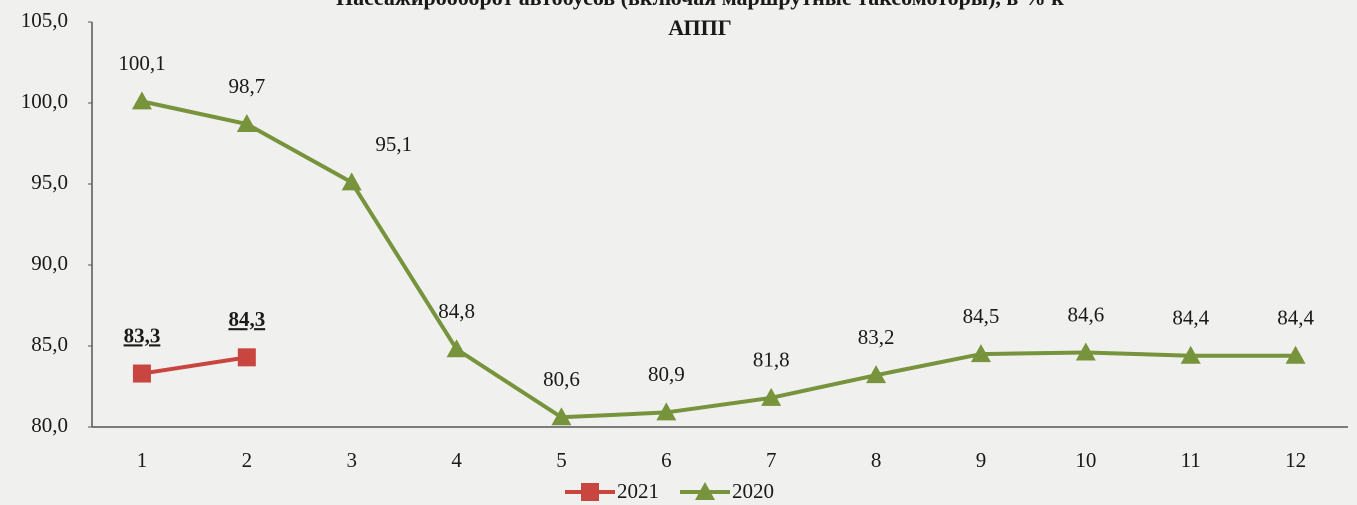  Describe the element at coordinates (49, 263) in the screenshot. I see `y-tick-label: 90,0` at that location.